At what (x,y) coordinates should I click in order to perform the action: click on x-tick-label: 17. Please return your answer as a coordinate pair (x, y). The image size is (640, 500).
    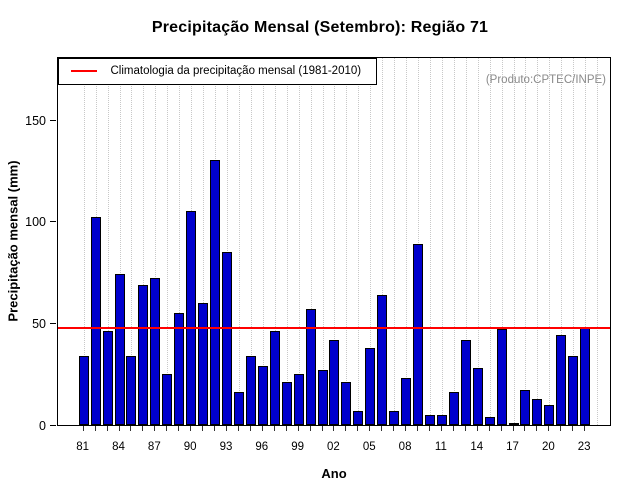
    Looking at the image, I should click on (512, 447).